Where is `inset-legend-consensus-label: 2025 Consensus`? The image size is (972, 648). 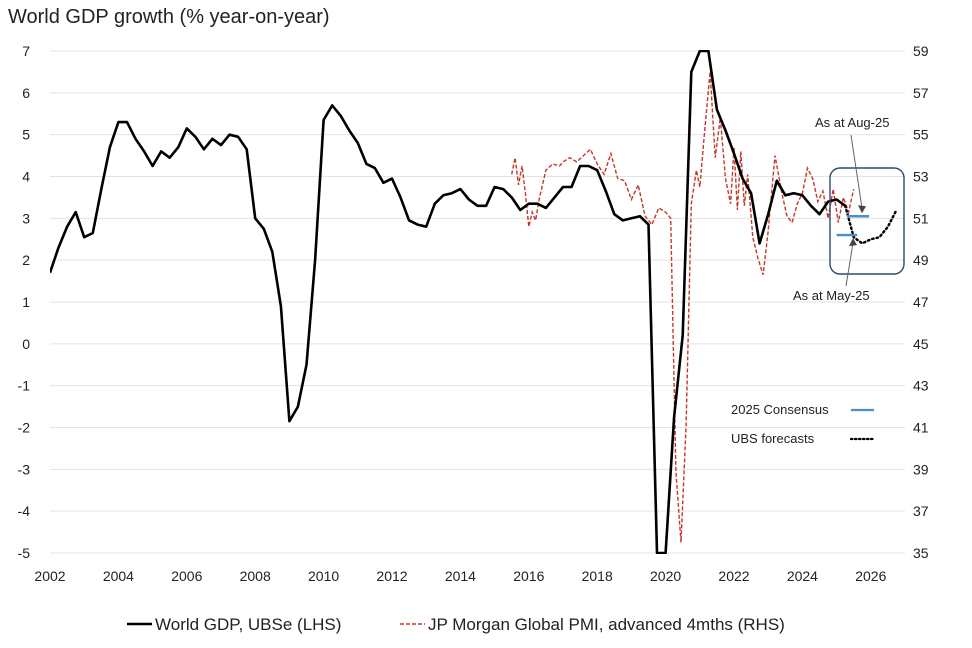
inset-legend-consensus-label: 2025 Consensus is located at coordinates (780, 409).